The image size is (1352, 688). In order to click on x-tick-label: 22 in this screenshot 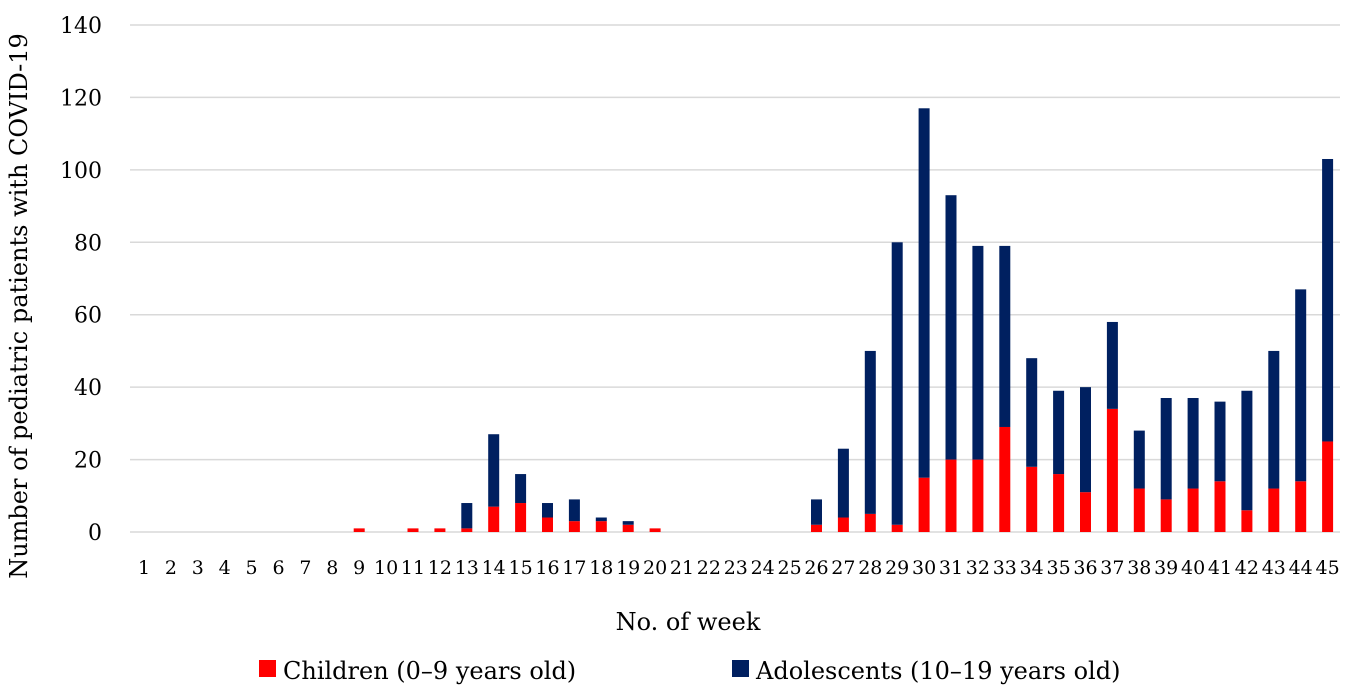, I will do `click(709, 568)`.